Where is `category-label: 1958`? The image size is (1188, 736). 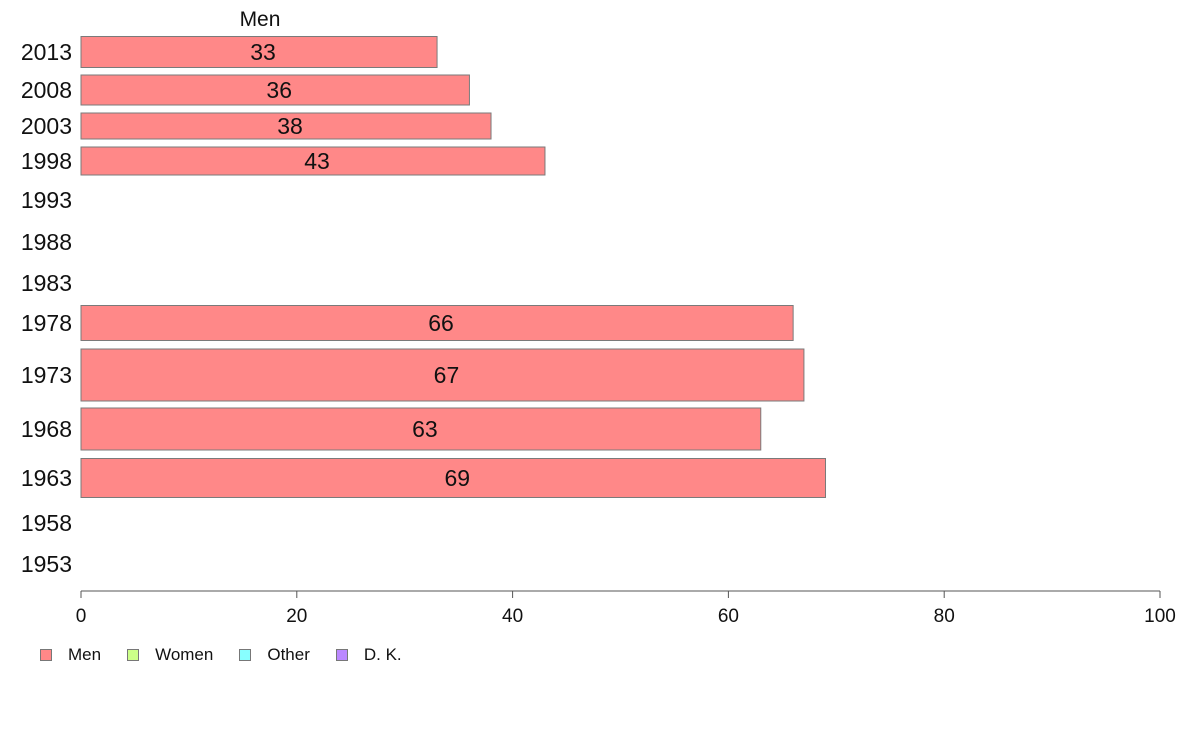 category-label: 1958 is located at coordinates (46, 523).